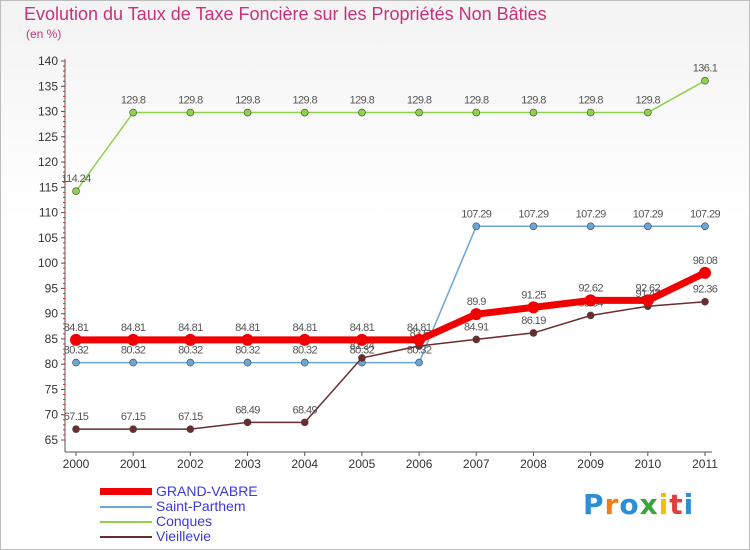  What do you see at coordinates (590, 464) in the screenshot?
I see `x-tick-label: 2009` at bounding box center [590, 464].